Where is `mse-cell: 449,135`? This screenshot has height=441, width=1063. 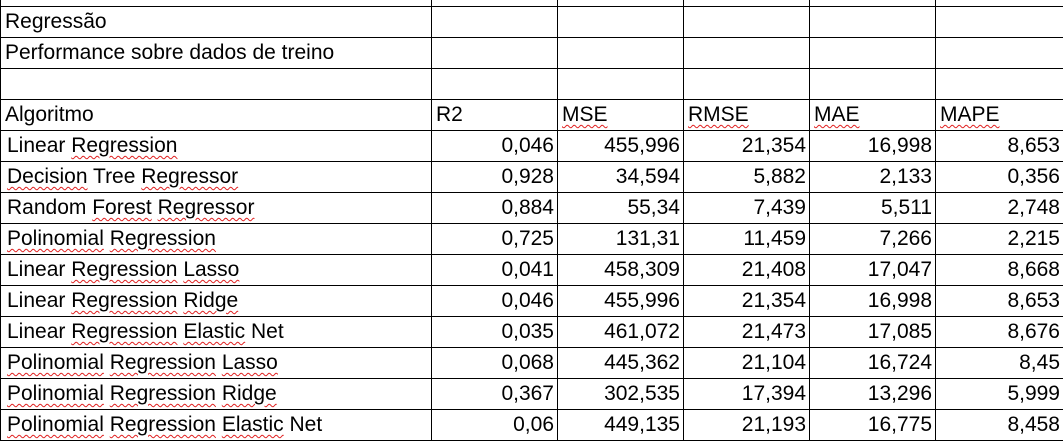 mse-cell: 449,135 is located at coordinates (621, 425).